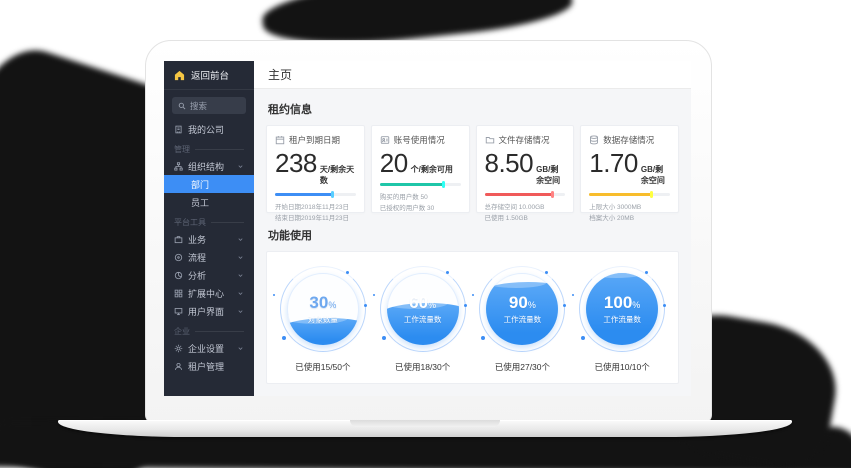  What do you see at coordinates (420, 203) in the screenshot?
I see `card-detail-lines: 购买的用户数 50 已授权的用户数 30` at bounding box center [420, 203].